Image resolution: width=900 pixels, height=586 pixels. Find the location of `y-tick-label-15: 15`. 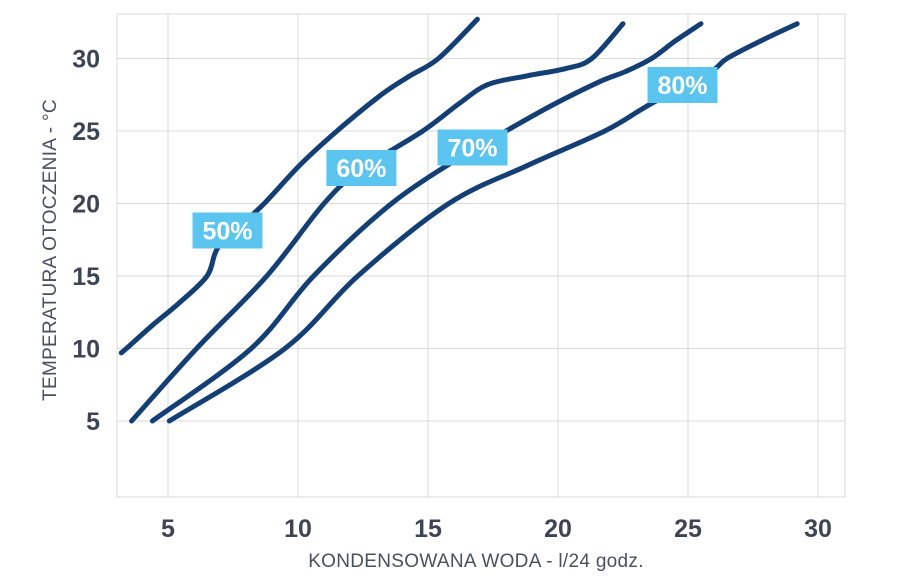

y-tick-label-15: 15 is located at coordinates (86, 277).